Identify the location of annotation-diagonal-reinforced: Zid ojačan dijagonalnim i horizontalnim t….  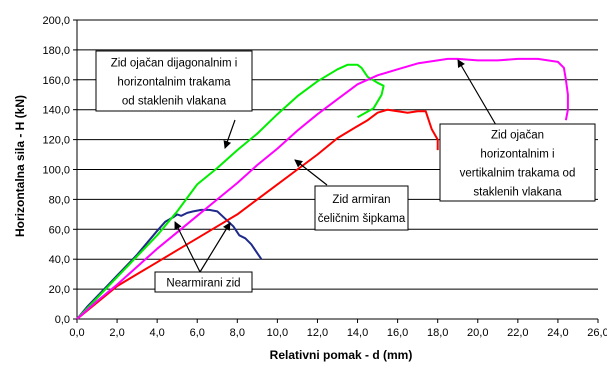
(174, 81).